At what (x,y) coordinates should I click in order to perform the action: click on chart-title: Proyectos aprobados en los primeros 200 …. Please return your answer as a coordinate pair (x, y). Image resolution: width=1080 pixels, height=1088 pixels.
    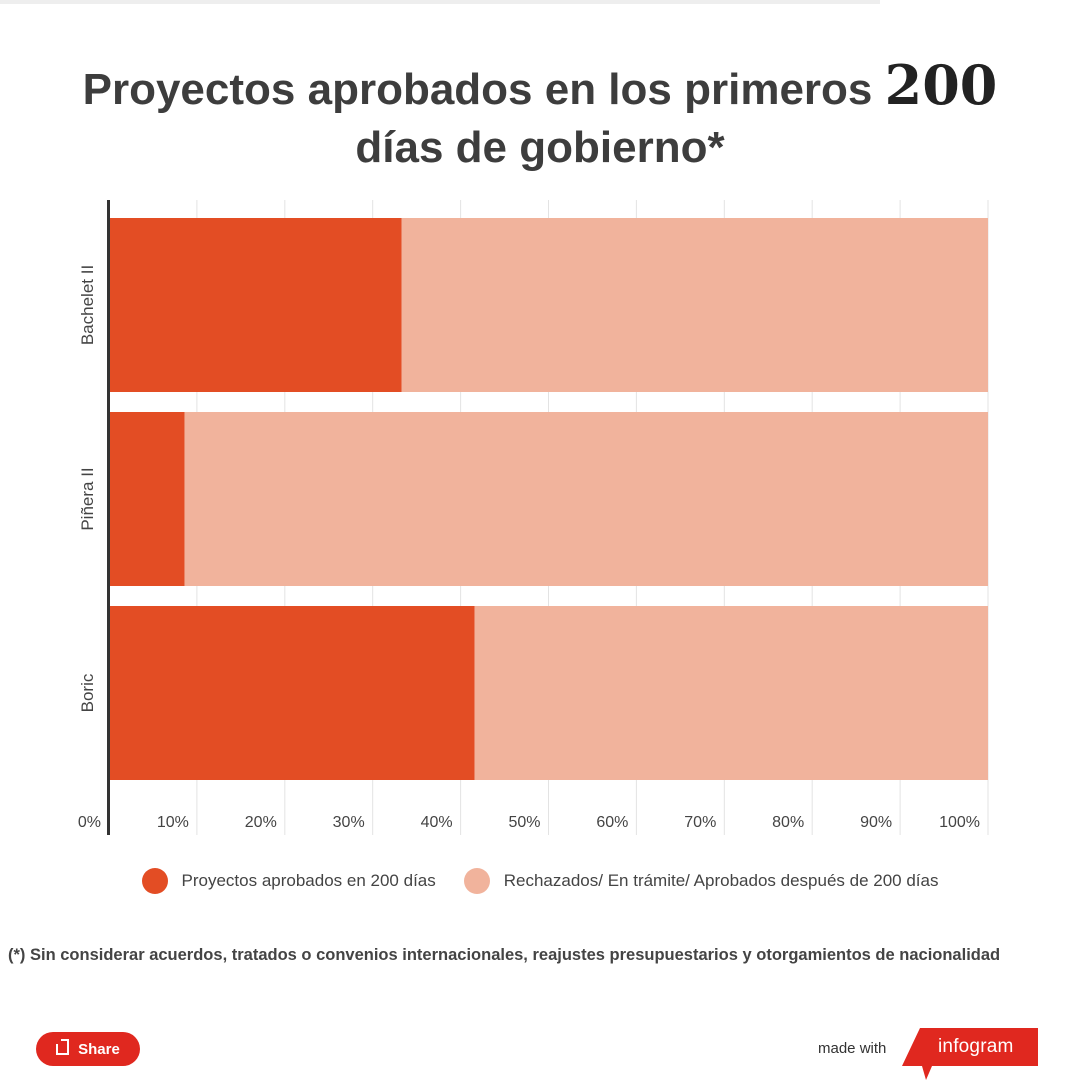
    Looking at the image, I should click on (540, 116).